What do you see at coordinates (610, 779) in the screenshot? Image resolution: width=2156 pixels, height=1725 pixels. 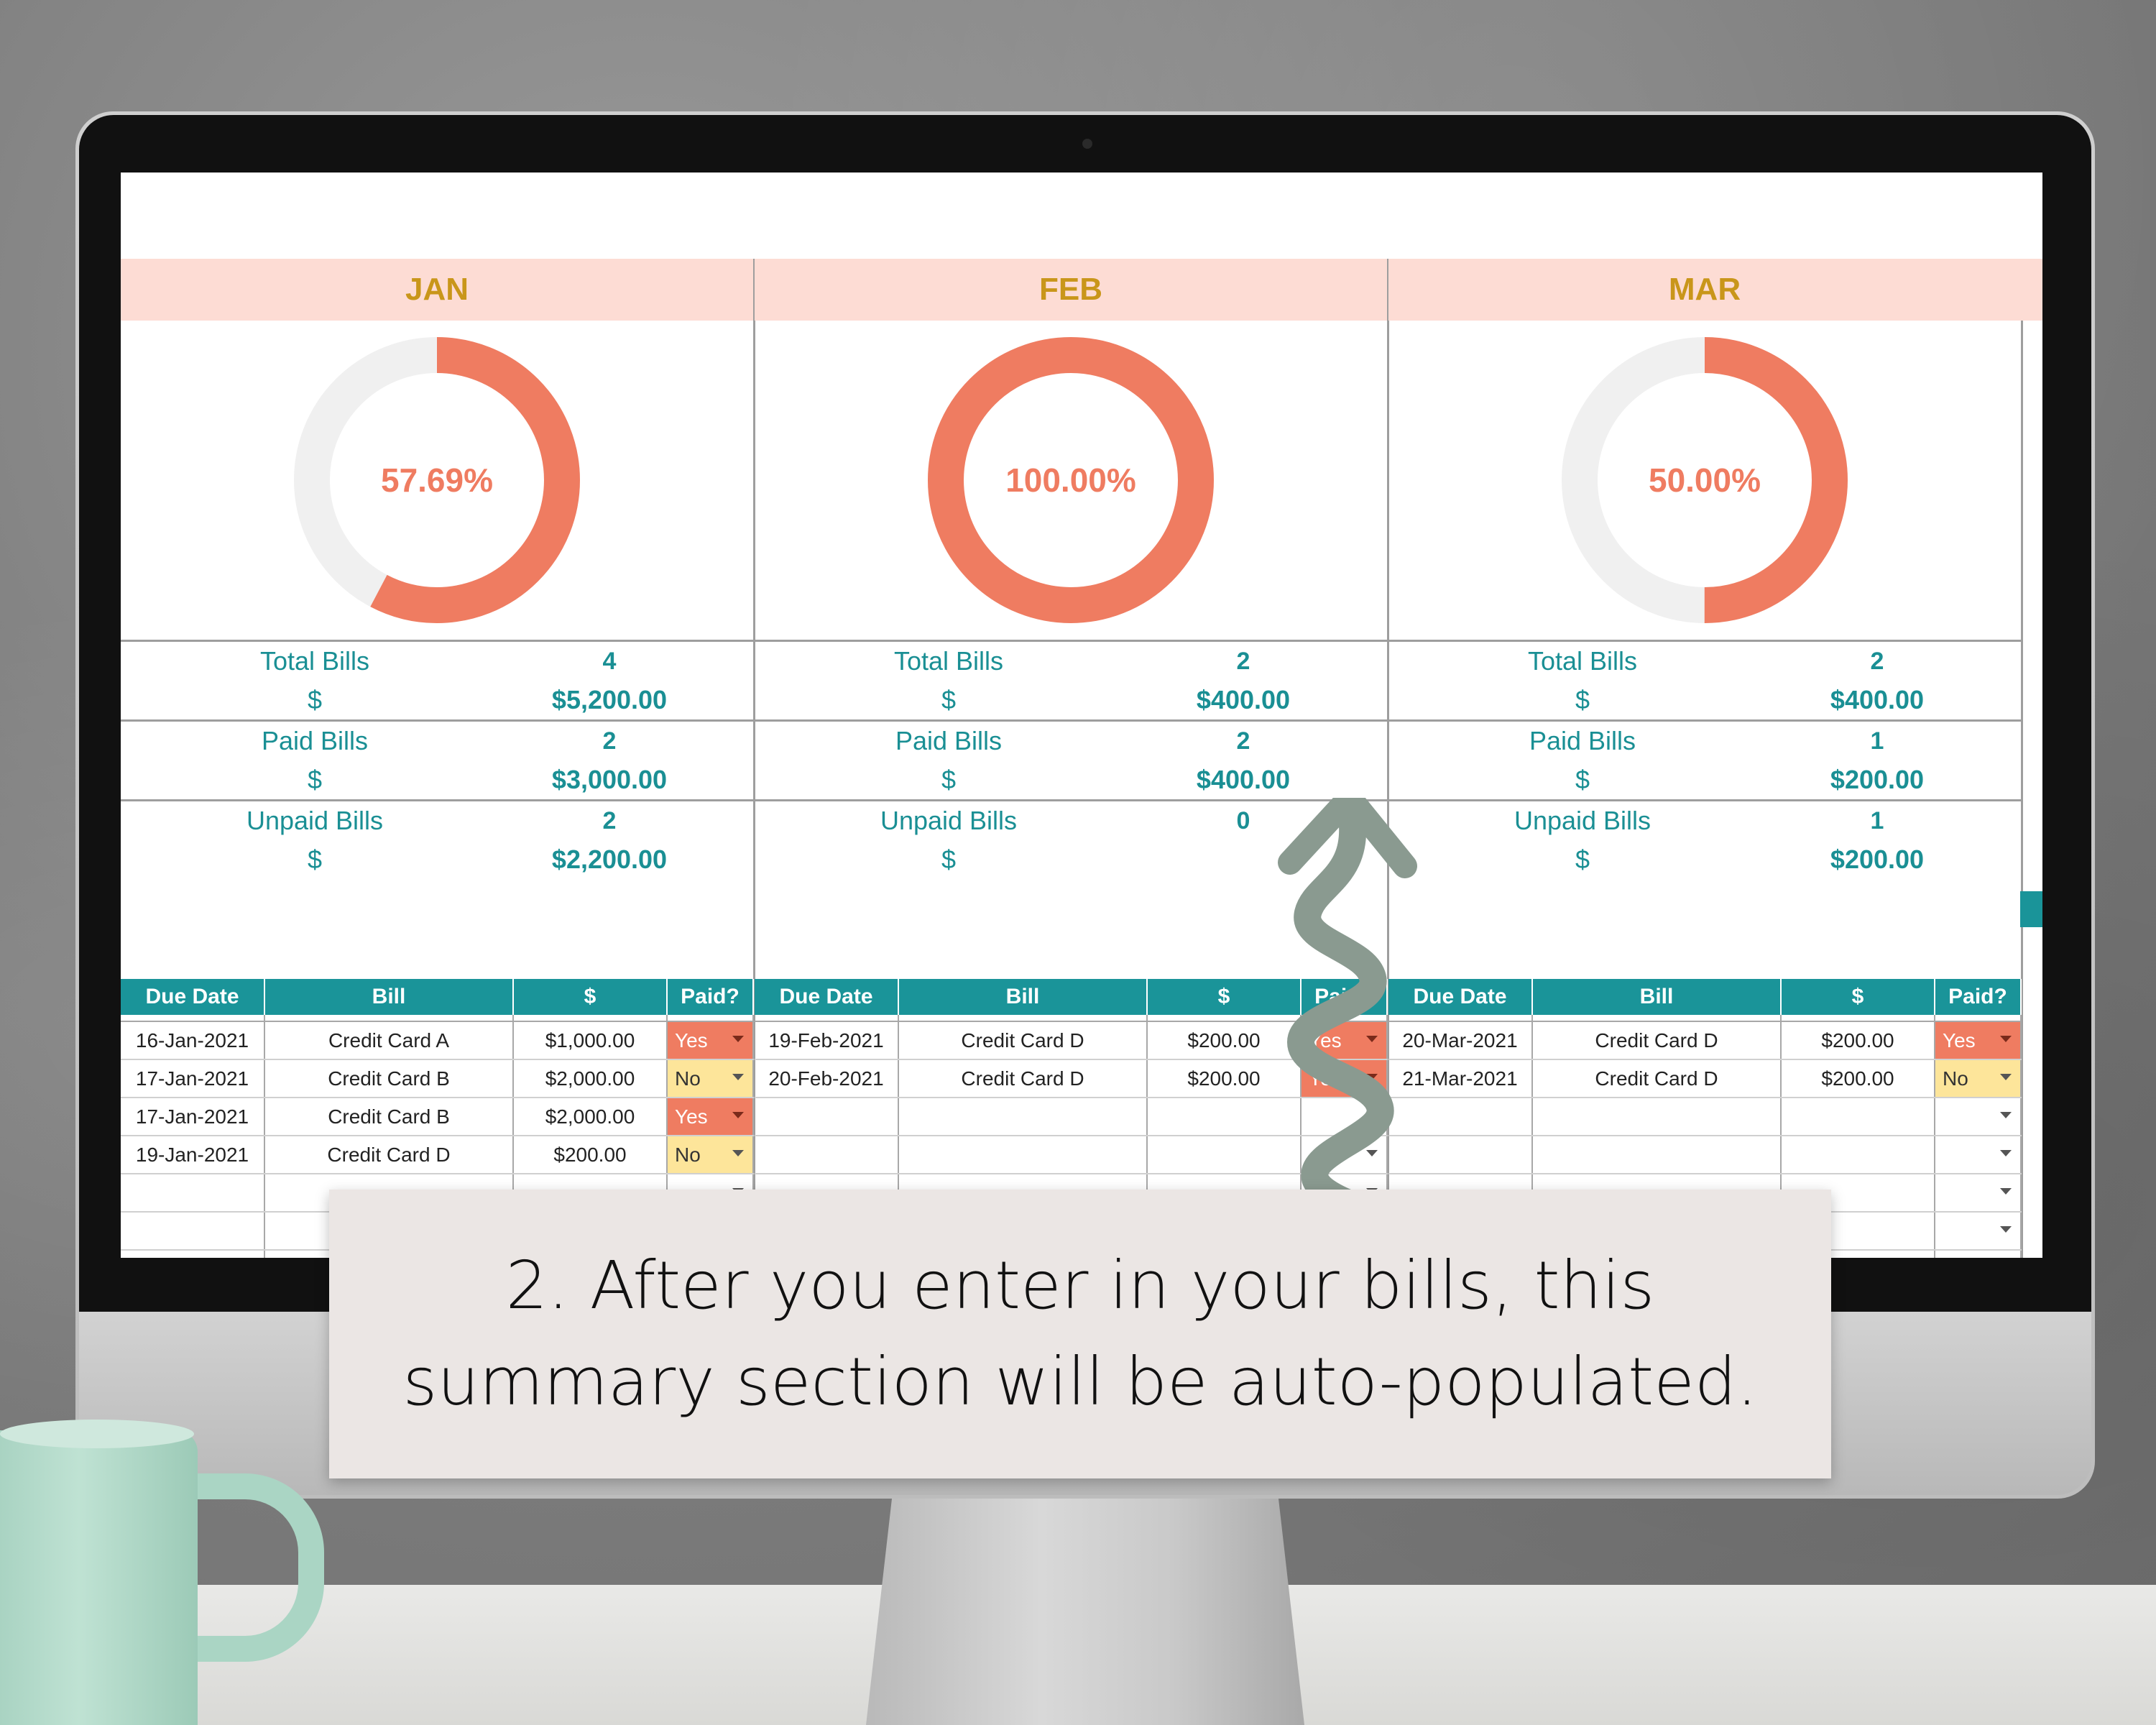 I see `stat-amount: $3,000.00` at bounding box center [610, 779].